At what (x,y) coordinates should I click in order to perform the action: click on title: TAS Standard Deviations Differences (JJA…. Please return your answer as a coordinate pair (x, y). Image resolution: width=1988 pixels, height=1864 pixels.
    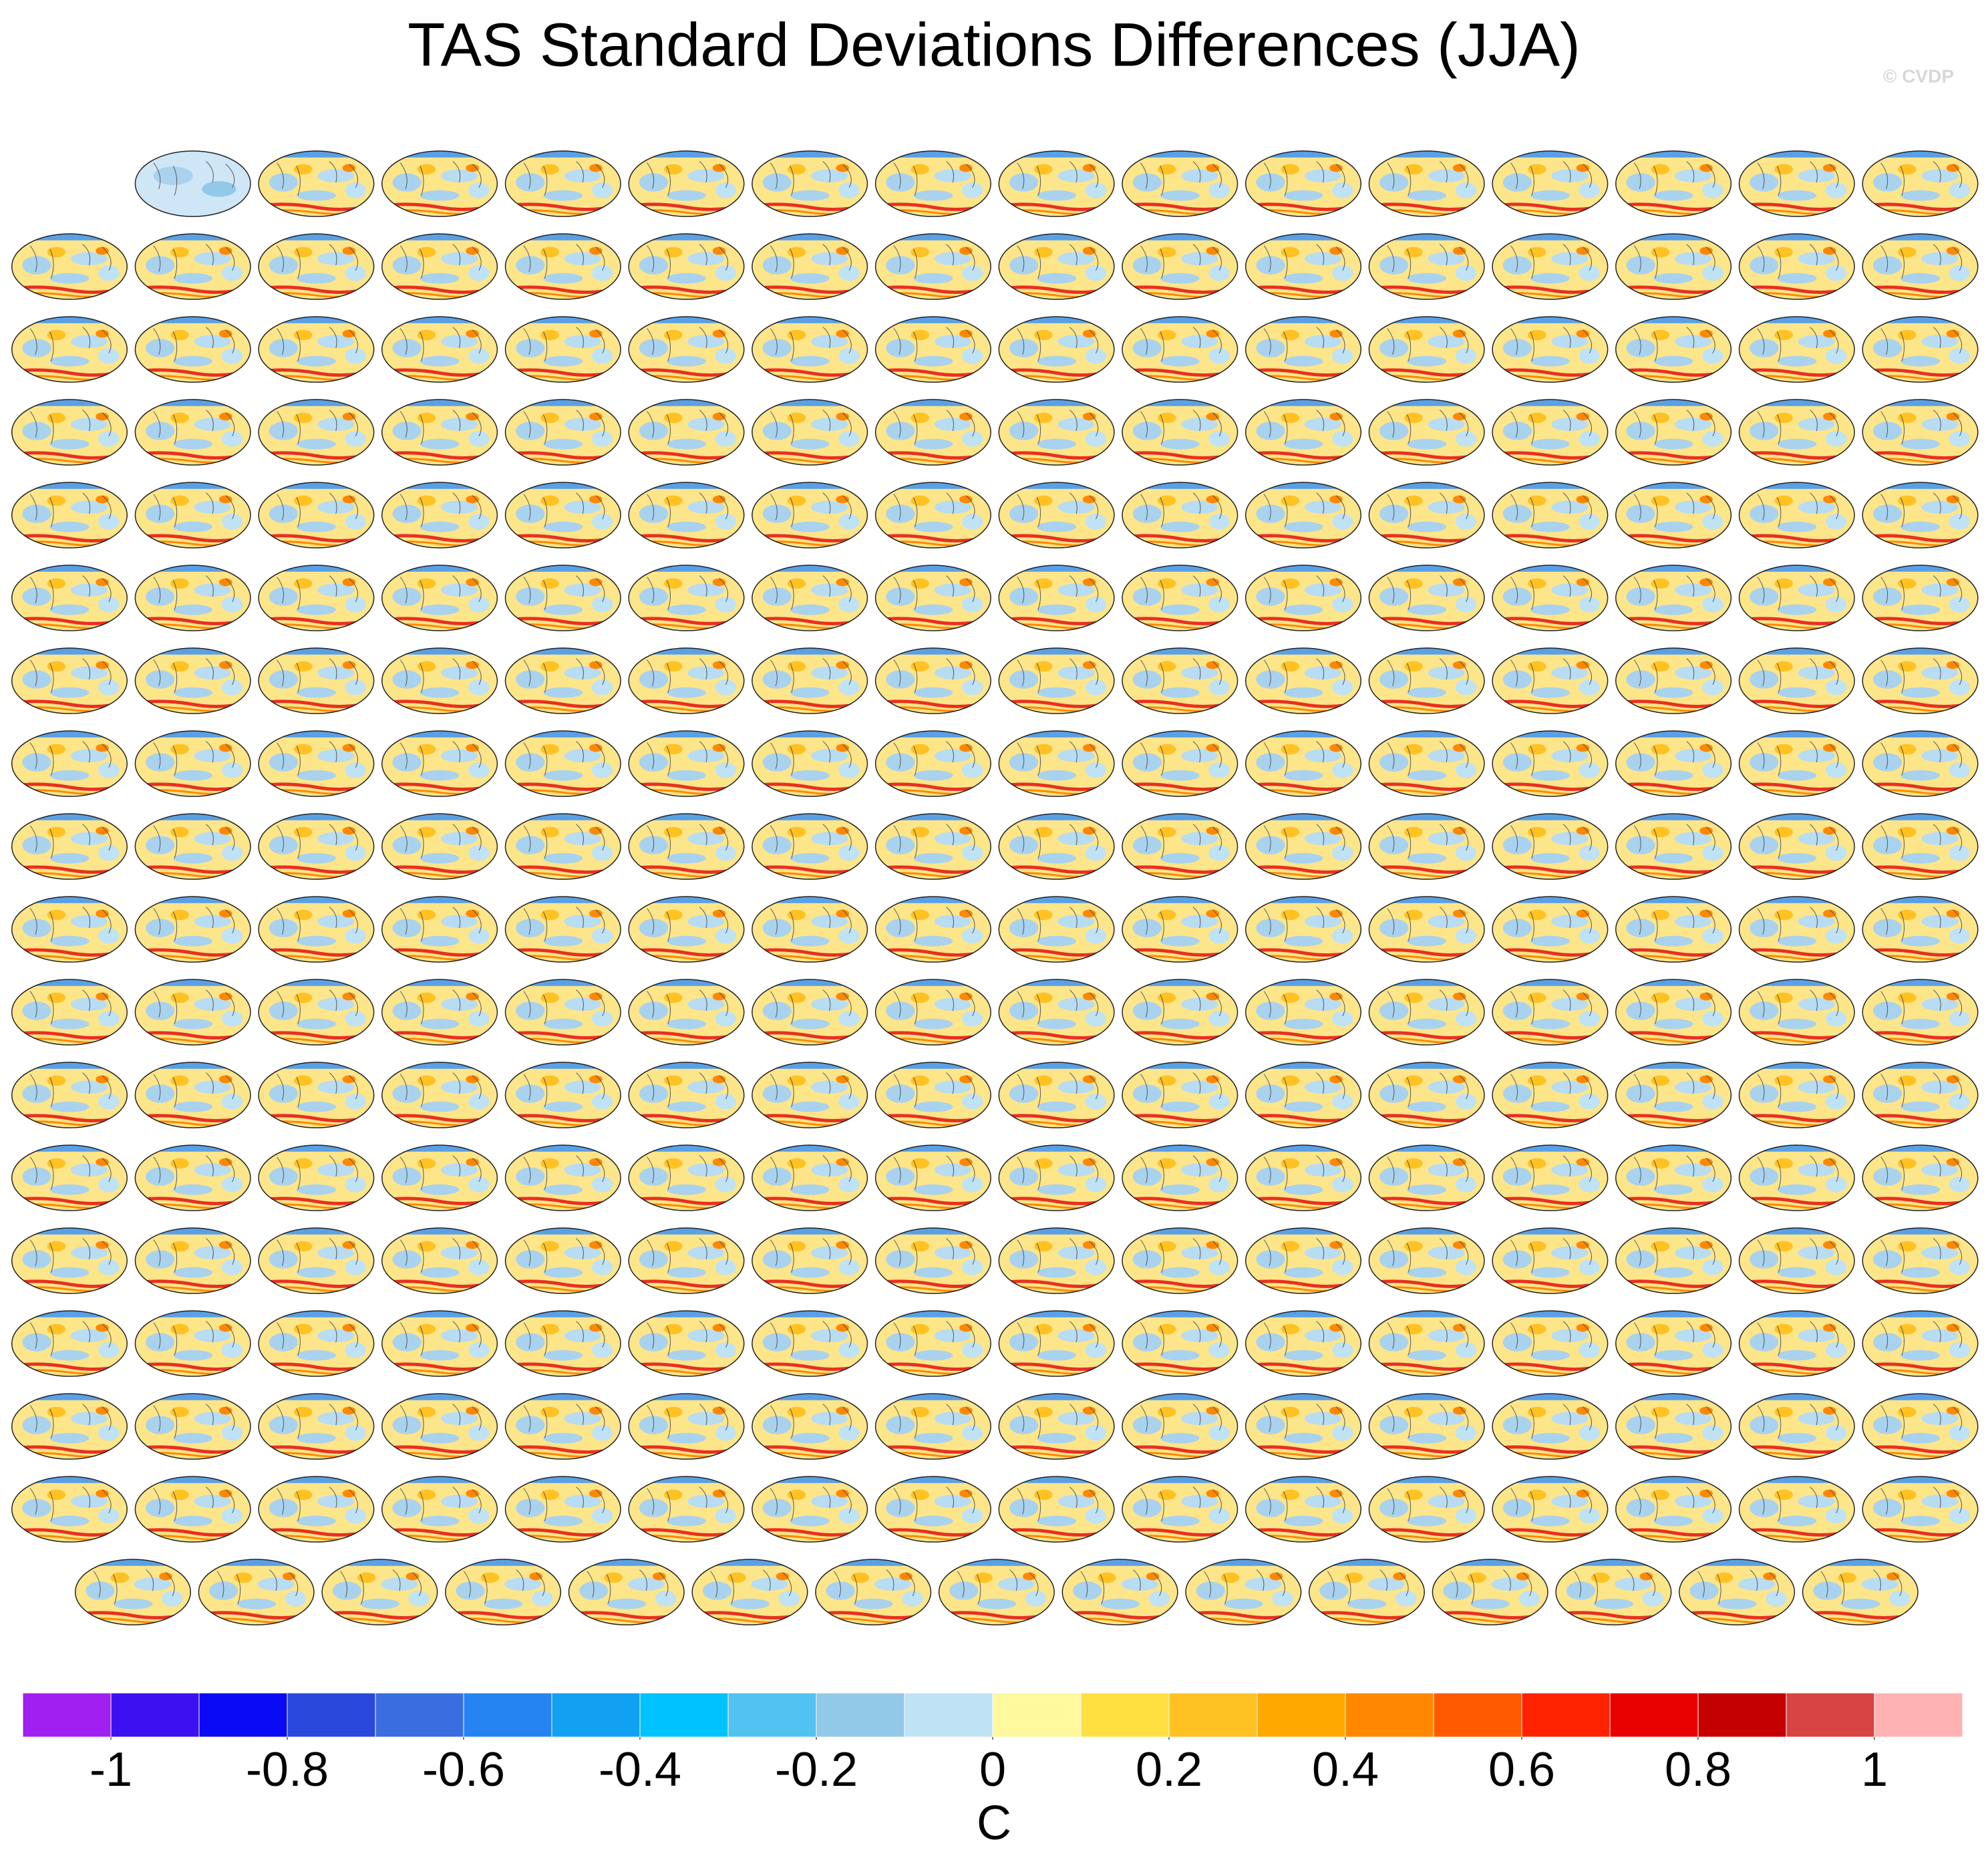
    Looking at the image, I should click on (994, 45).